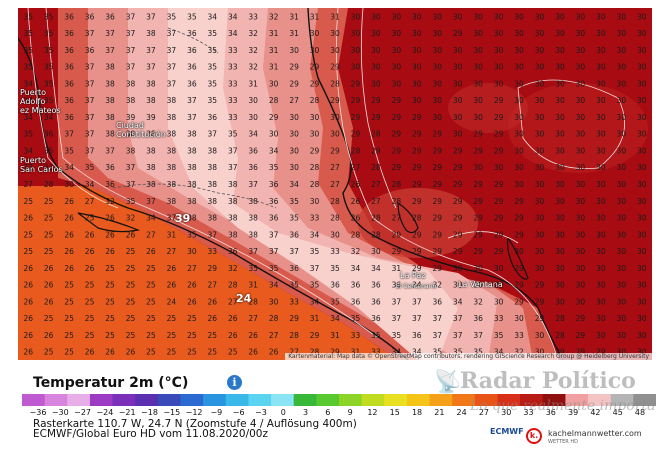 Image resolution: width=670 pixels, height=450 pixels. Describe the element at coordinates (534, 436) in the screenshot. I see `kachelmann-logo-icon: k.` at that location.